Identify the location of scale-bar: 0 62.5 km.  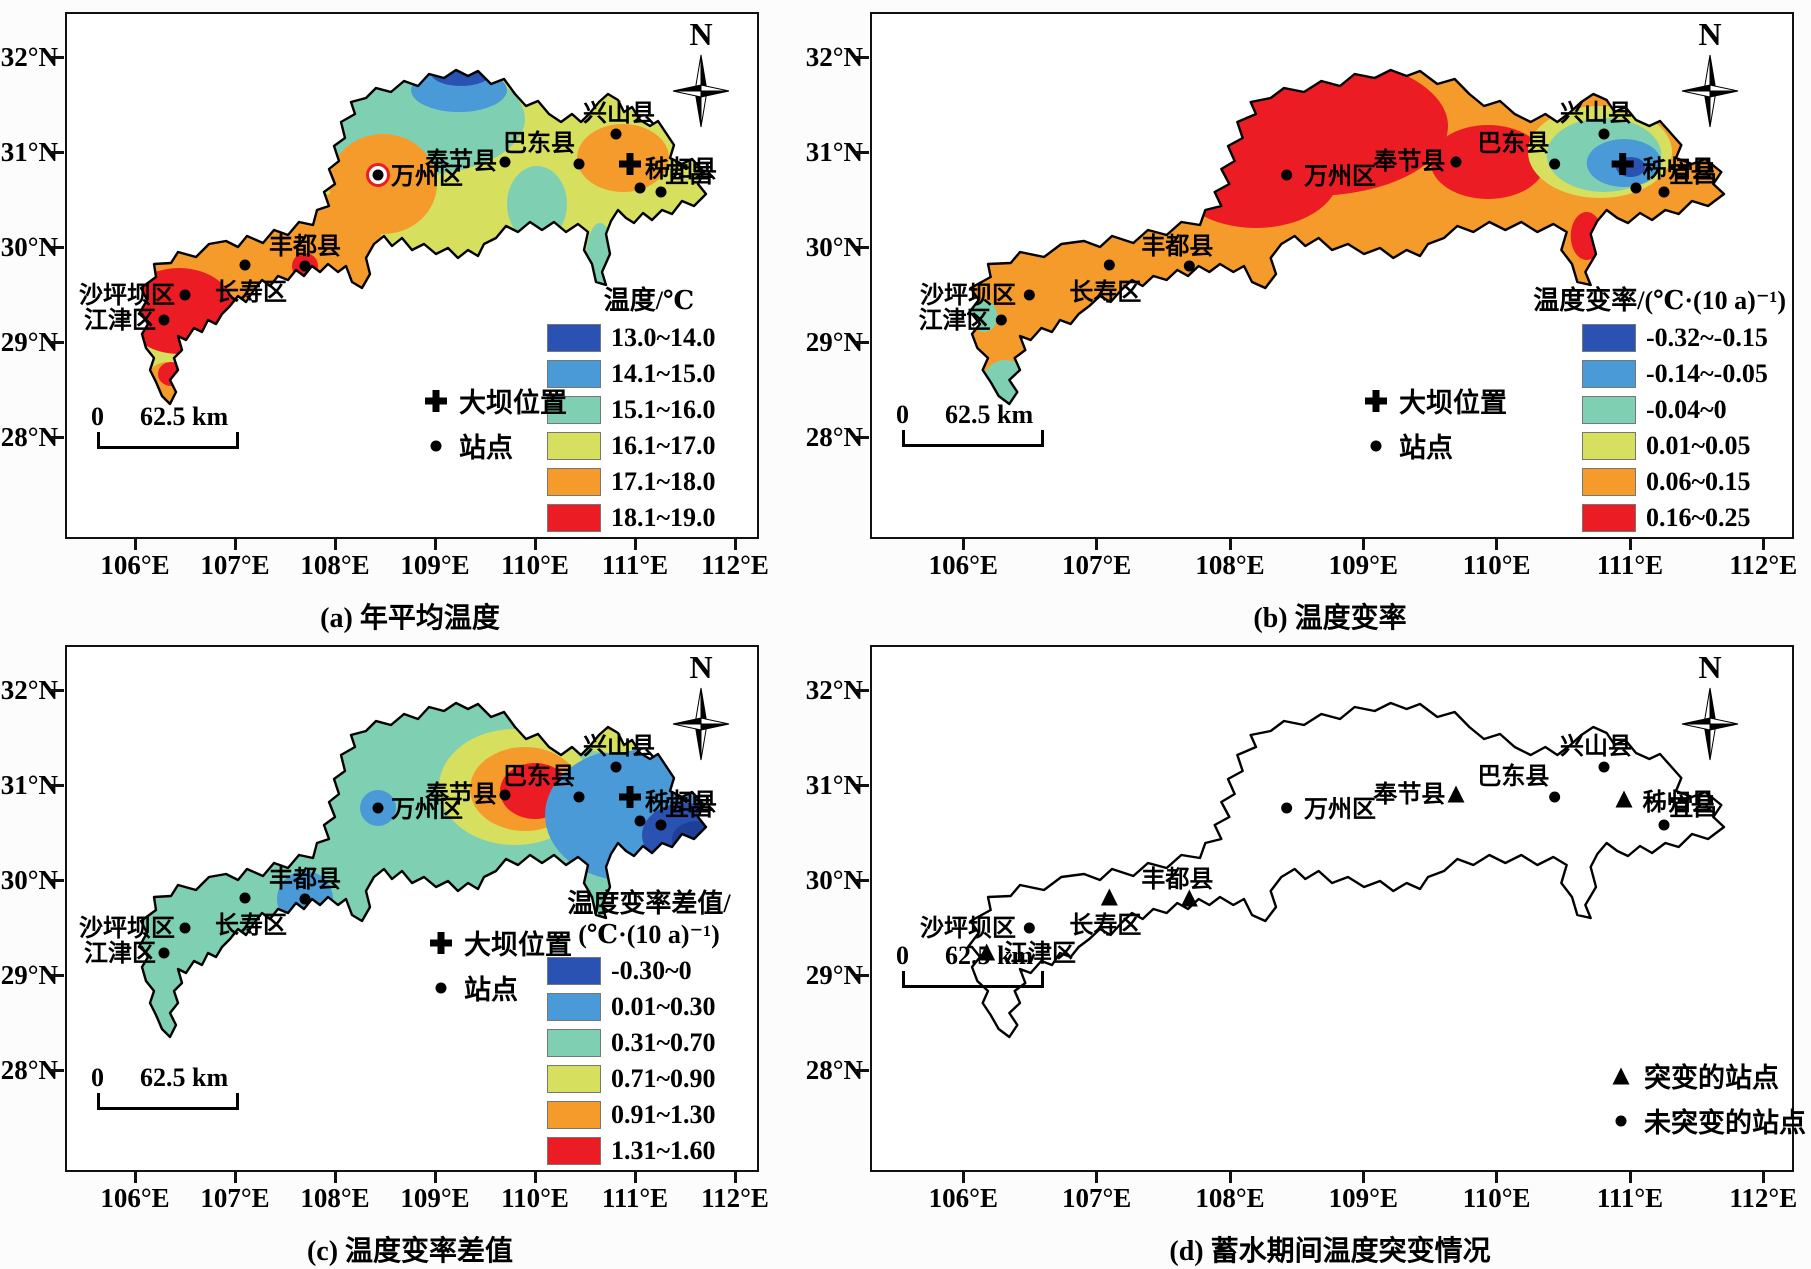
(969, 423).